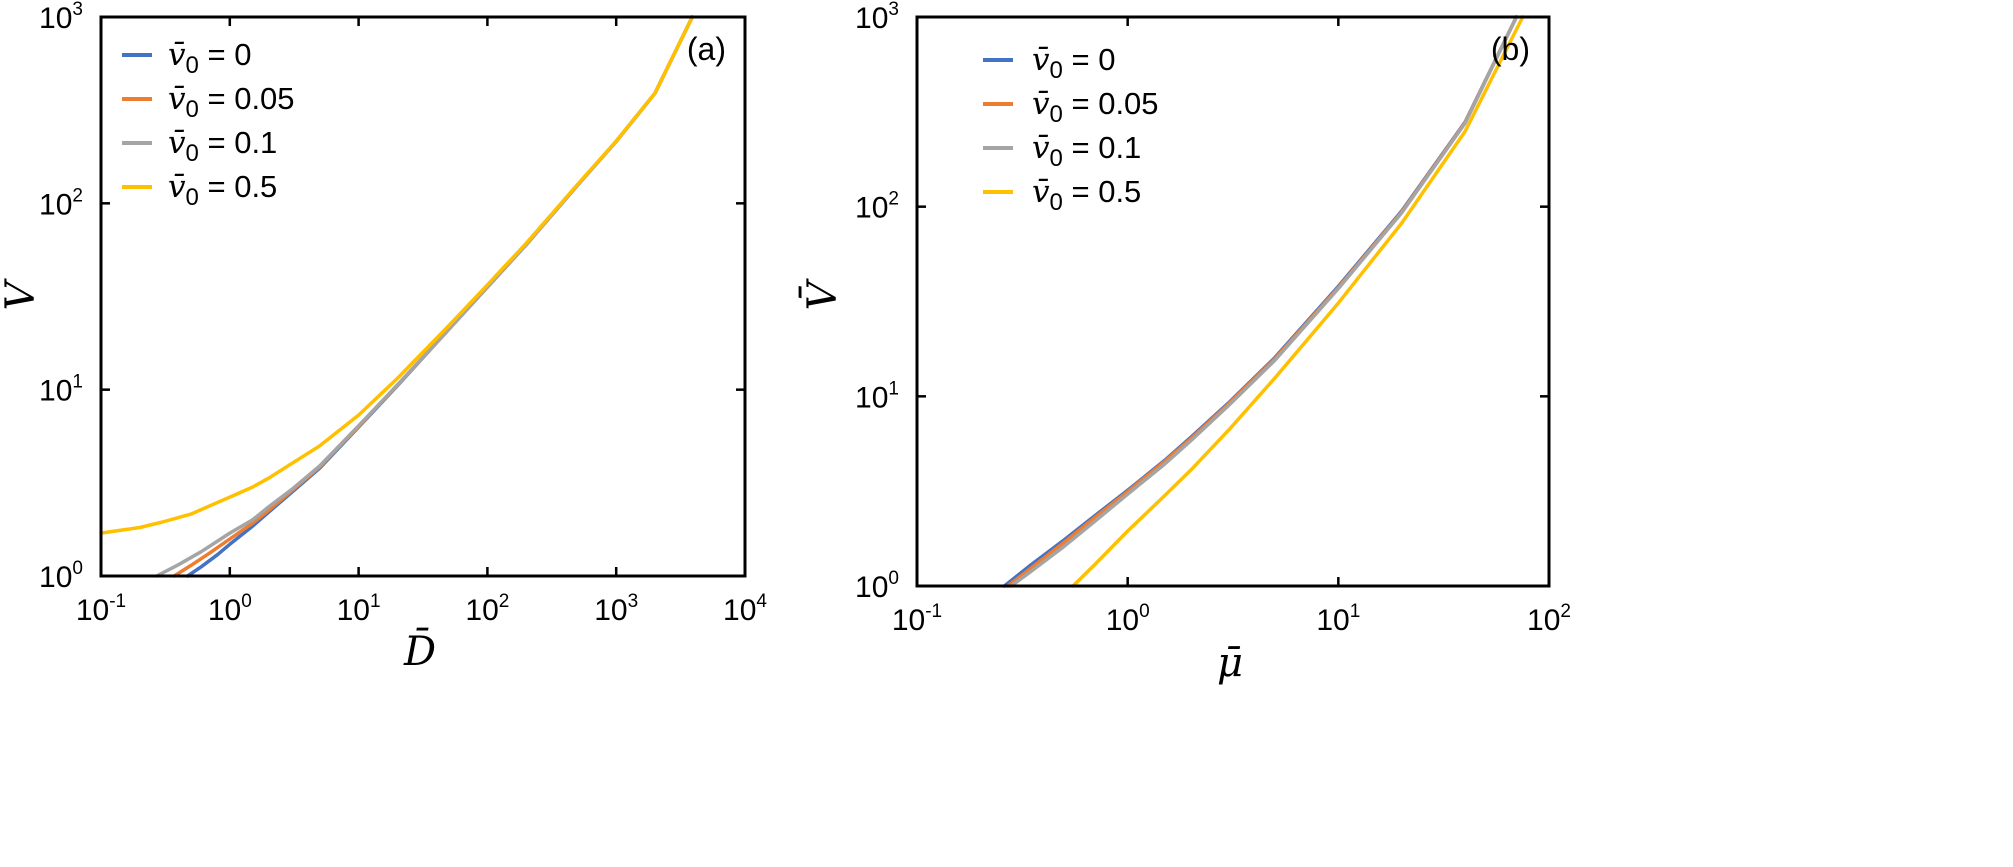 Image resolution: width=2013 pixels, height=867 pixels. Describe the element at coordinates (487, 609) in the screenshot. I see `panel-a-x-tick-label: 10²` at that location.